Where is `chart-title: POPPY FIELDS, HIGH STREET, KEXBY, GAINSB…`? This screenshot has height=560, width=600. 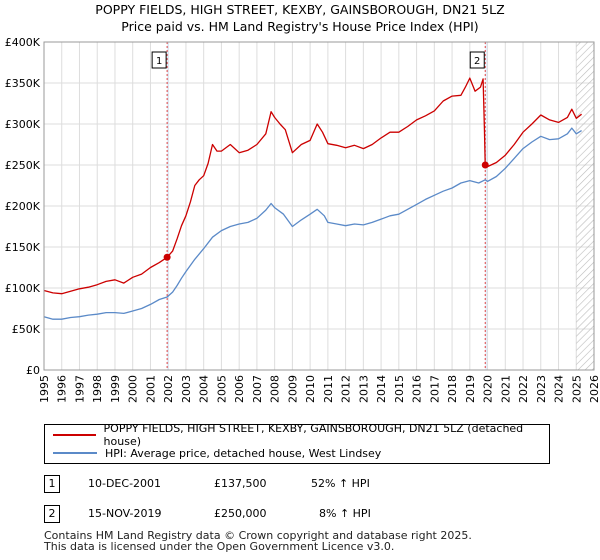 chart-title: POPPY FIELDS, HIGH STREET, KEXBY, GAINSB… is located at coordinates (300, 9).